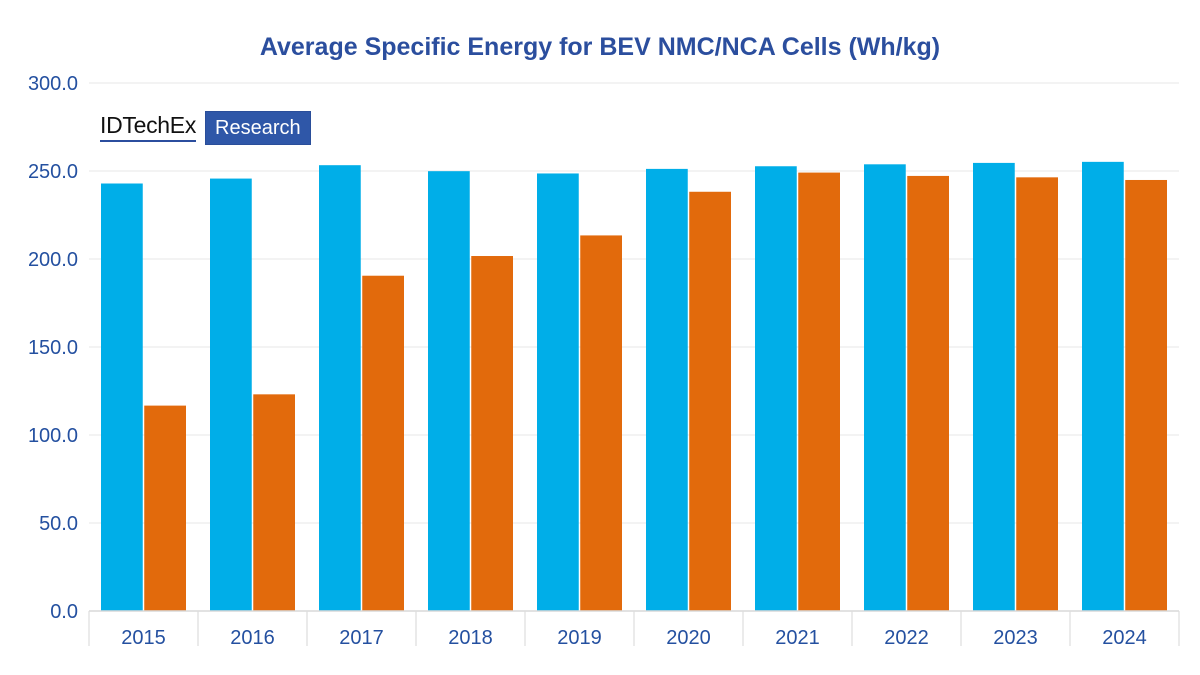 This screenshot has width=1200, height=675. What do you see at coordinates (53, 84) in the screenshot?
I see `y-tick-label: 300.0` at bounding box center [53, 84].